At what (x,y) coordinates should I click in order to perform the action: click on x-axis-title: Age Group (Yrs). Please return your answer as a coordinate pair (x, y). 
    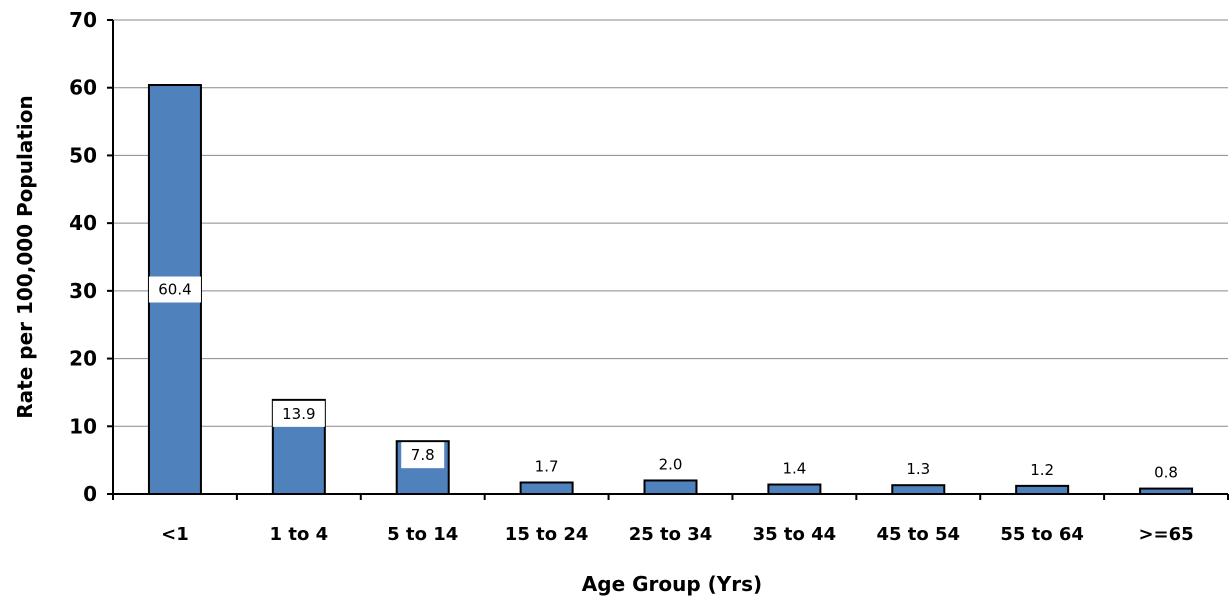
    Looking at the image, I should click on (672, 584).